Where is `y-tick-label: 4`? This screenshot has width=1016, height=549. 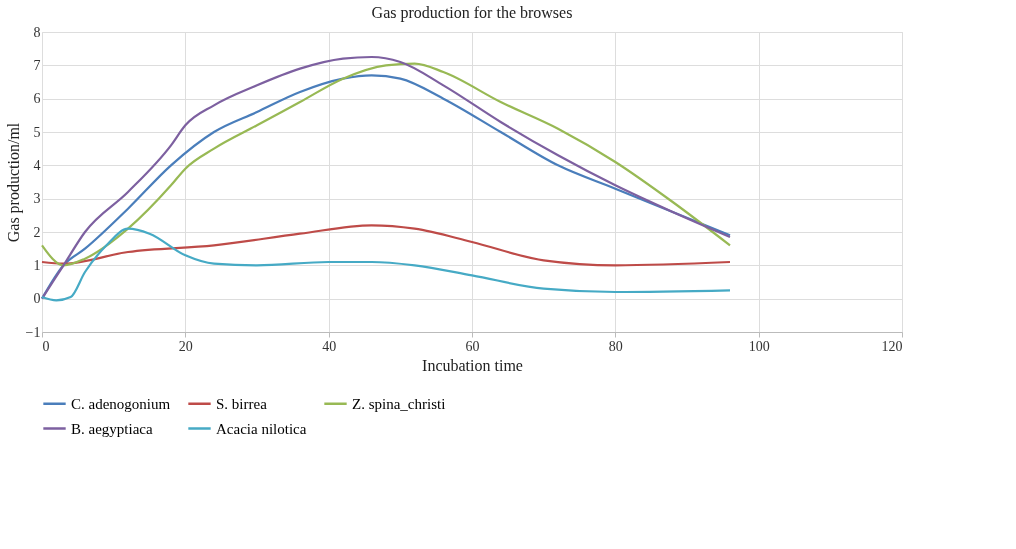
y-tick-label: 4 is located at coordinates (37, 165).